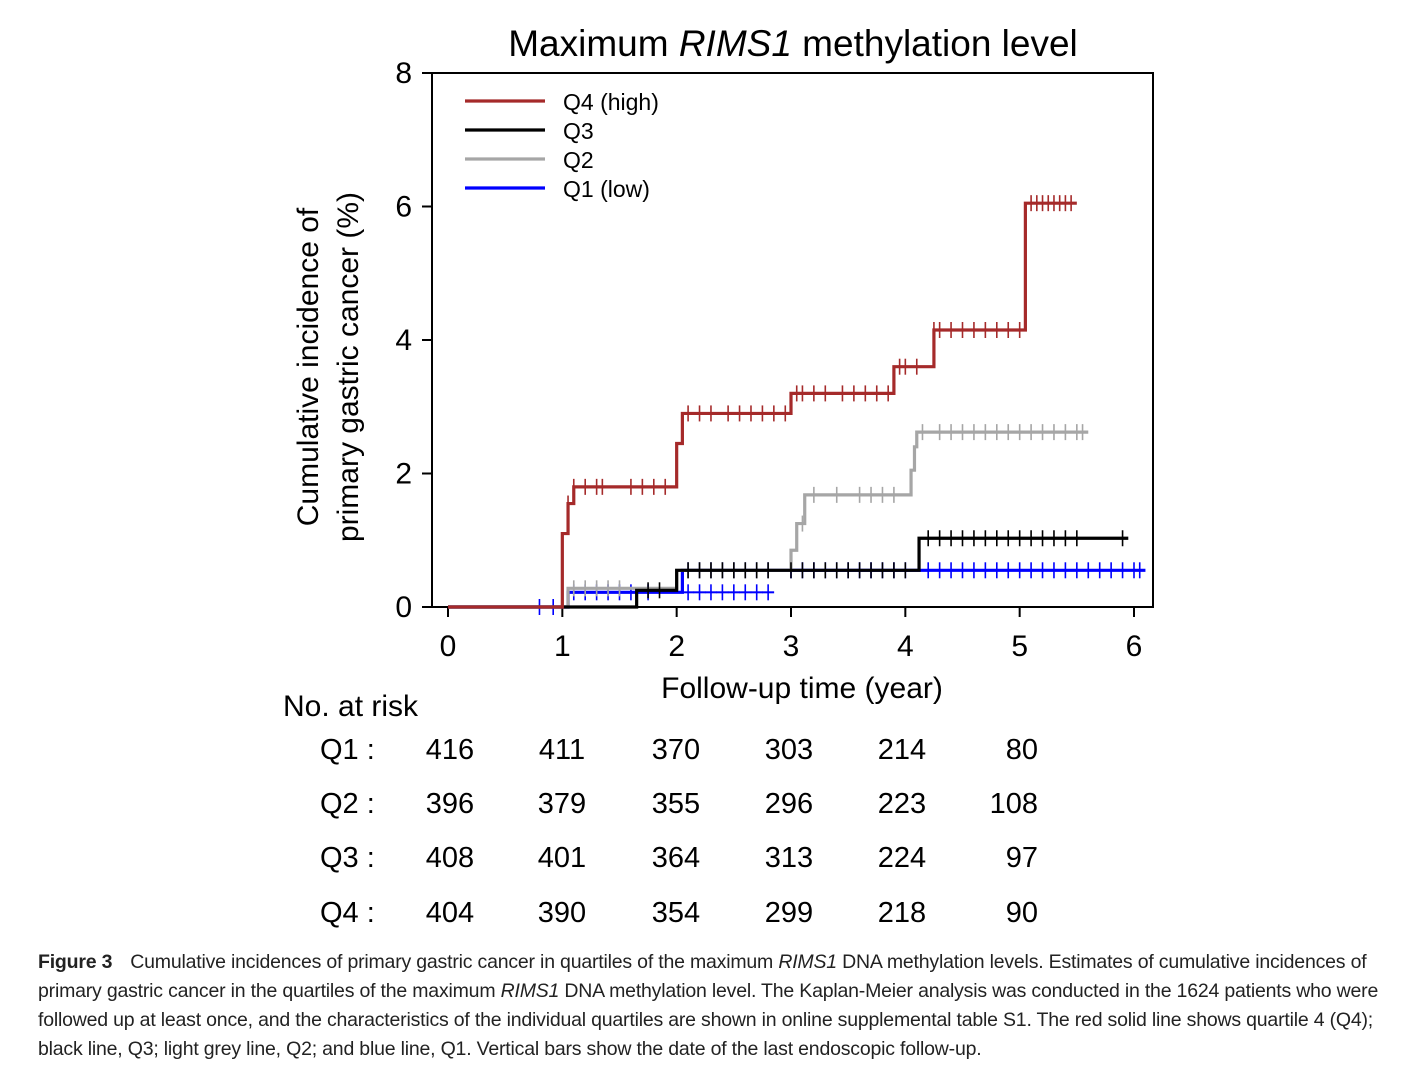 This screenshot has width=1410, height=1067. Describe the element at coordinates (606, 189) in the screenshot. I see `legend-entry-label: Q1 (low)` at that location.